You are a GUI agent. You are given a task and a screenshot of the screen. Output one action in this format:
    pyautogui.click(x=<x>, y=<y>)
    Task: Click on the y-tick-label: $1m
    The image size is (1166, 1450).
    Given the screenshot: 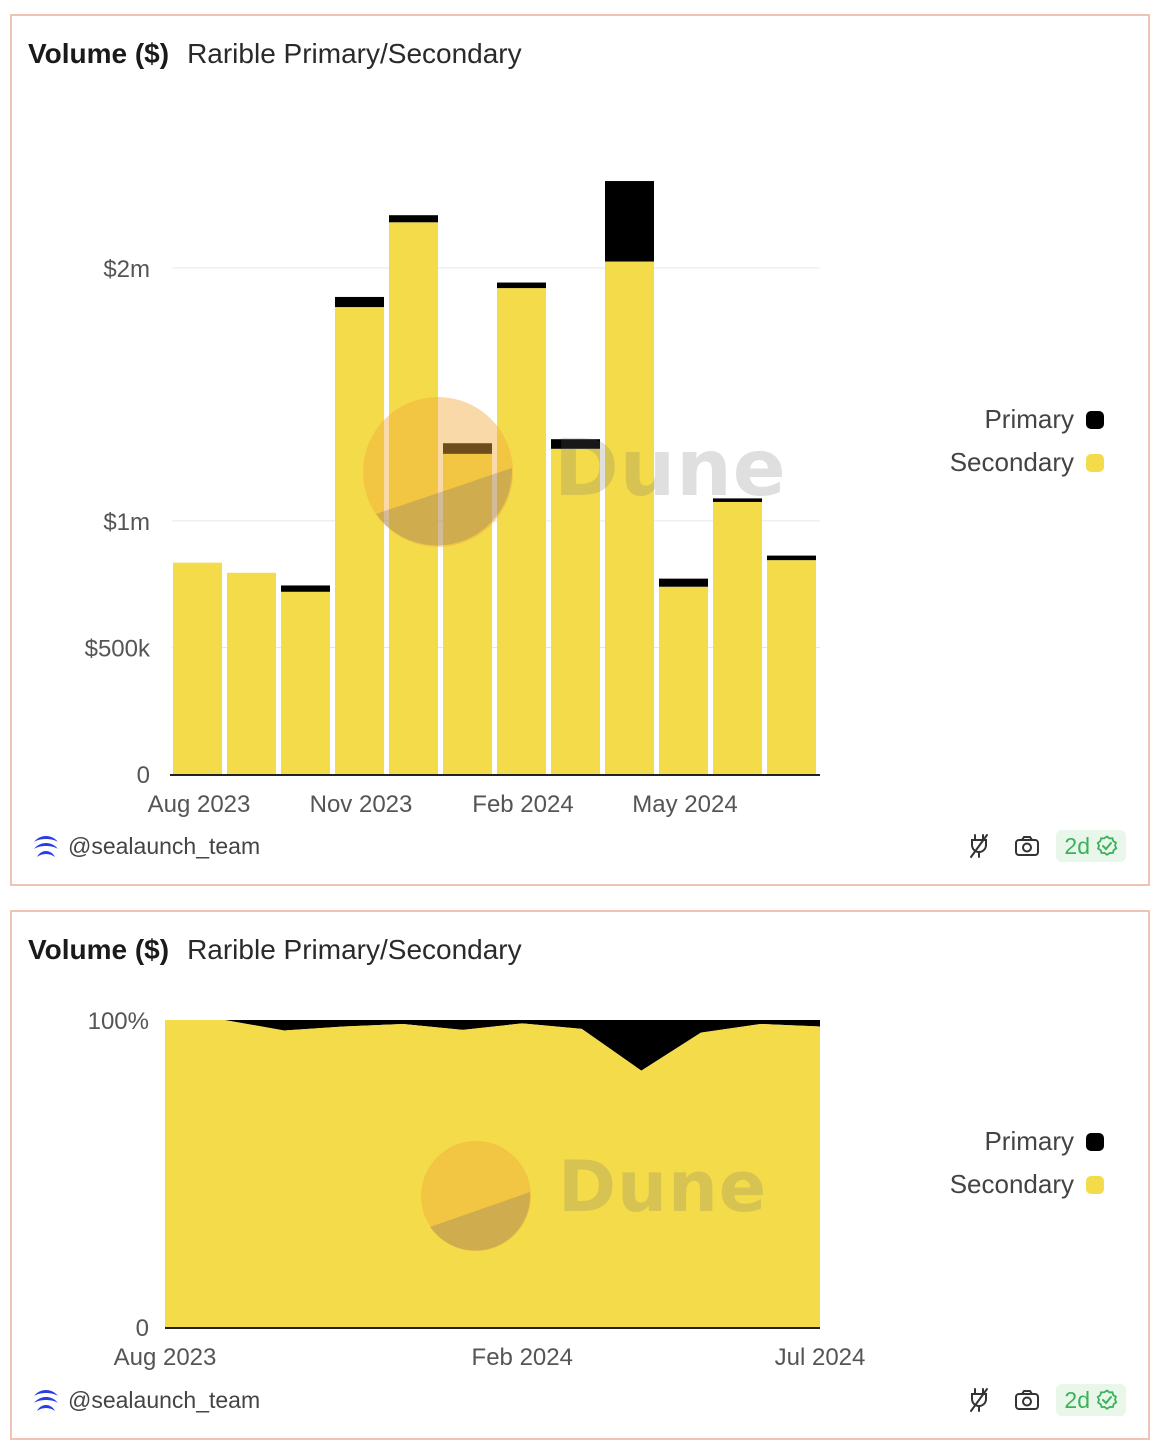 What is the action you would take?
    pyautogui.click(x=126, y=522)
    